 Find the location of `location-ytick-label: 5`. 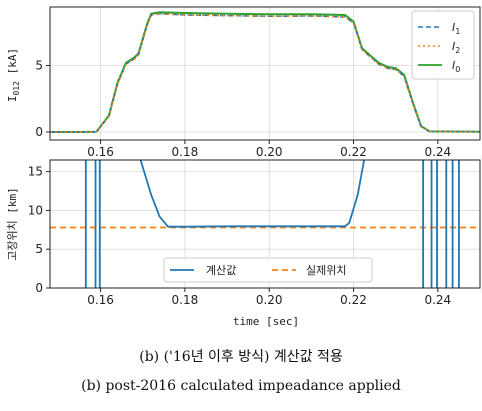

location-ytick-label: 5 is located at coordinates (39, 249).